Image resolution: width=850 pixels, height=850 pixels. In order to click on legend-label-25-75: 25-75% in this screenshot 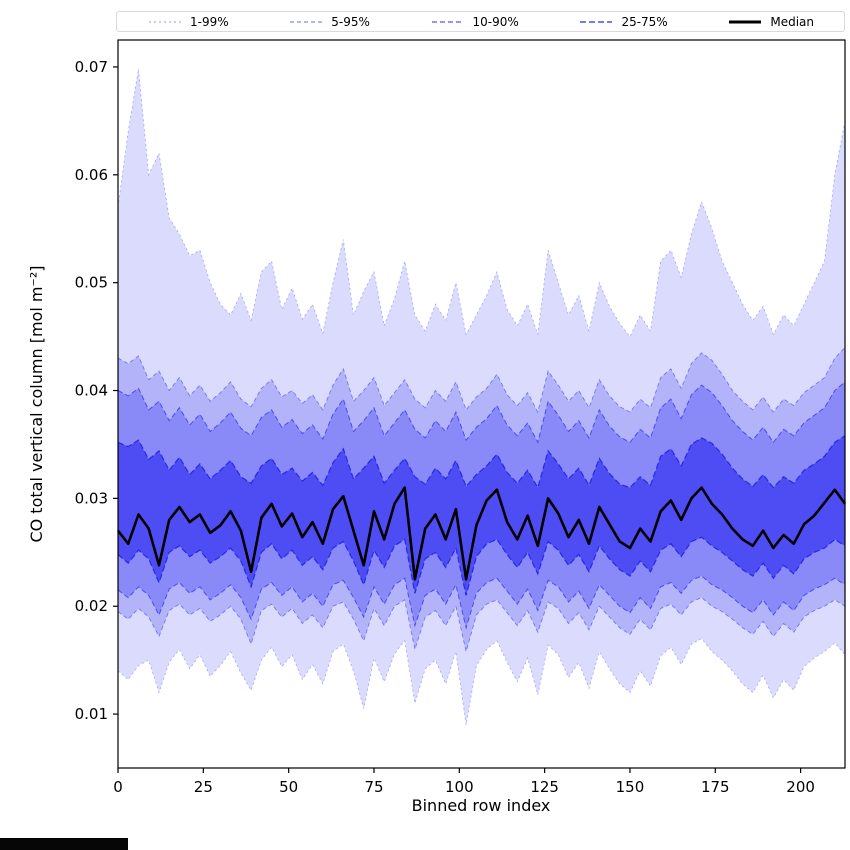, I will do `click(644, 21)`.